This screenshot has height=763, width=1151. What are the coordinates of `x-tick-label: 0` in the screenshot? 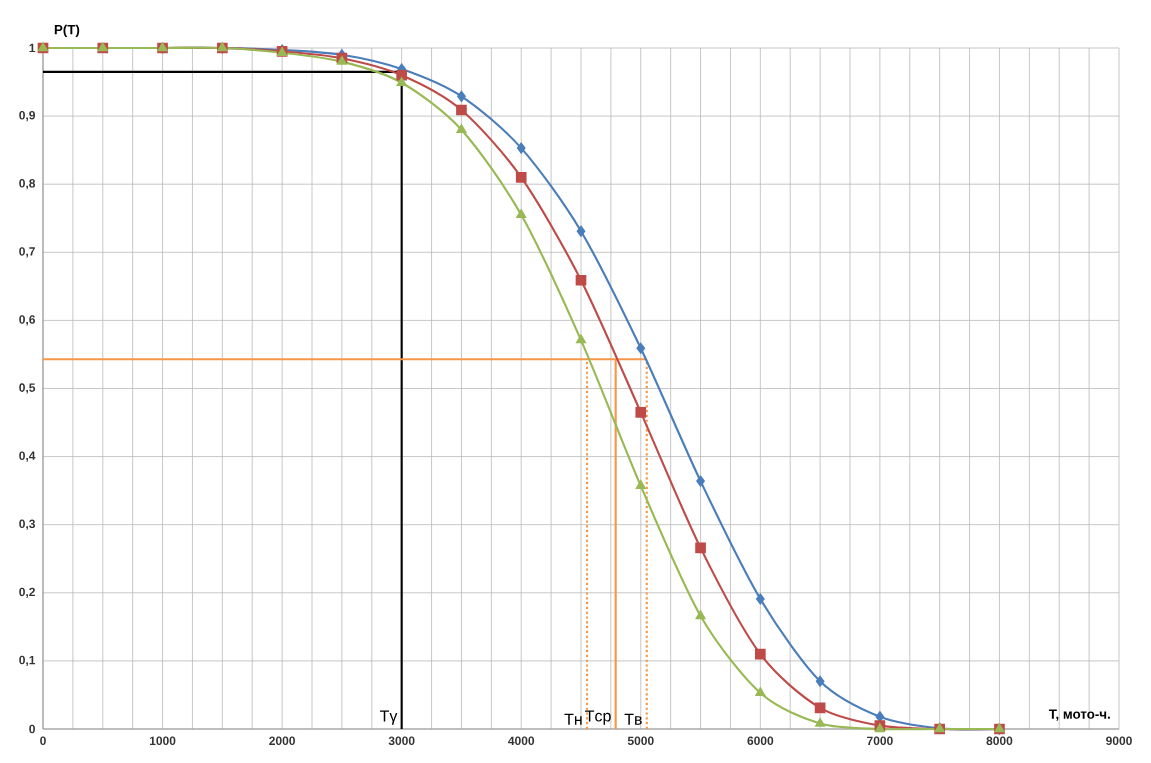 It's located at (43, 741).